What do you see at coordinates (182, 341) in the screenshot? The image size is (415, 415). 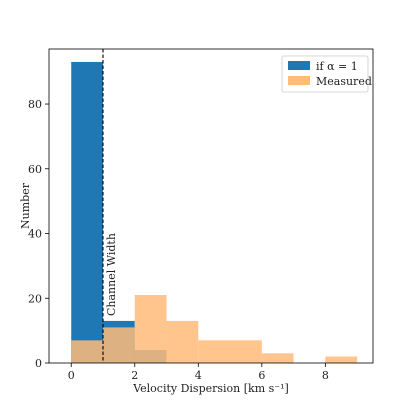 I see `histogram-bar-series1-bin3` at bounding box center [182, 341].